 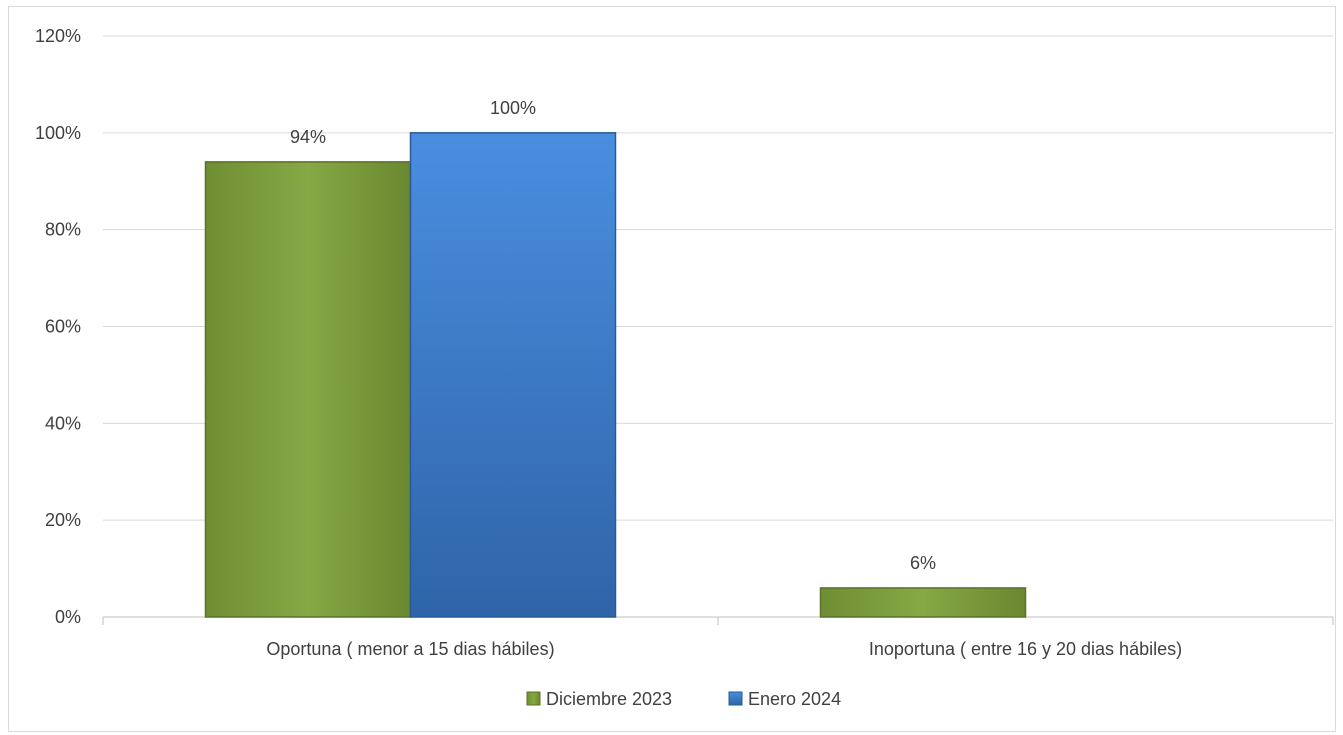 I want to click on bar-enero-2024, so click(x=513, y=375).